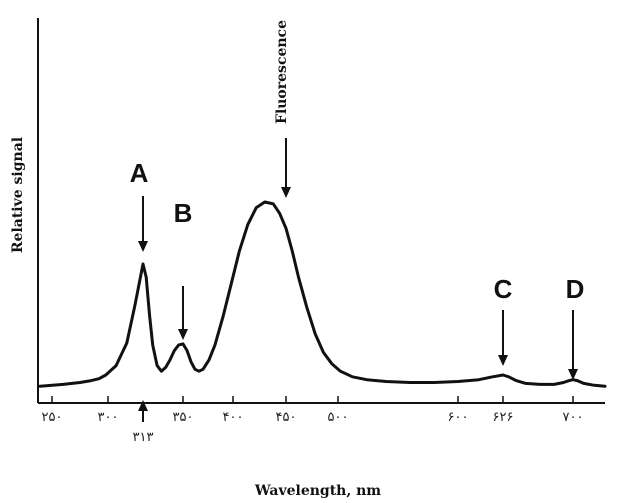  What do you see at coordinates (108, 417) in the screenshot?
I see `x-tick-label: ۳۰۰` at bounding box center [108, 417].